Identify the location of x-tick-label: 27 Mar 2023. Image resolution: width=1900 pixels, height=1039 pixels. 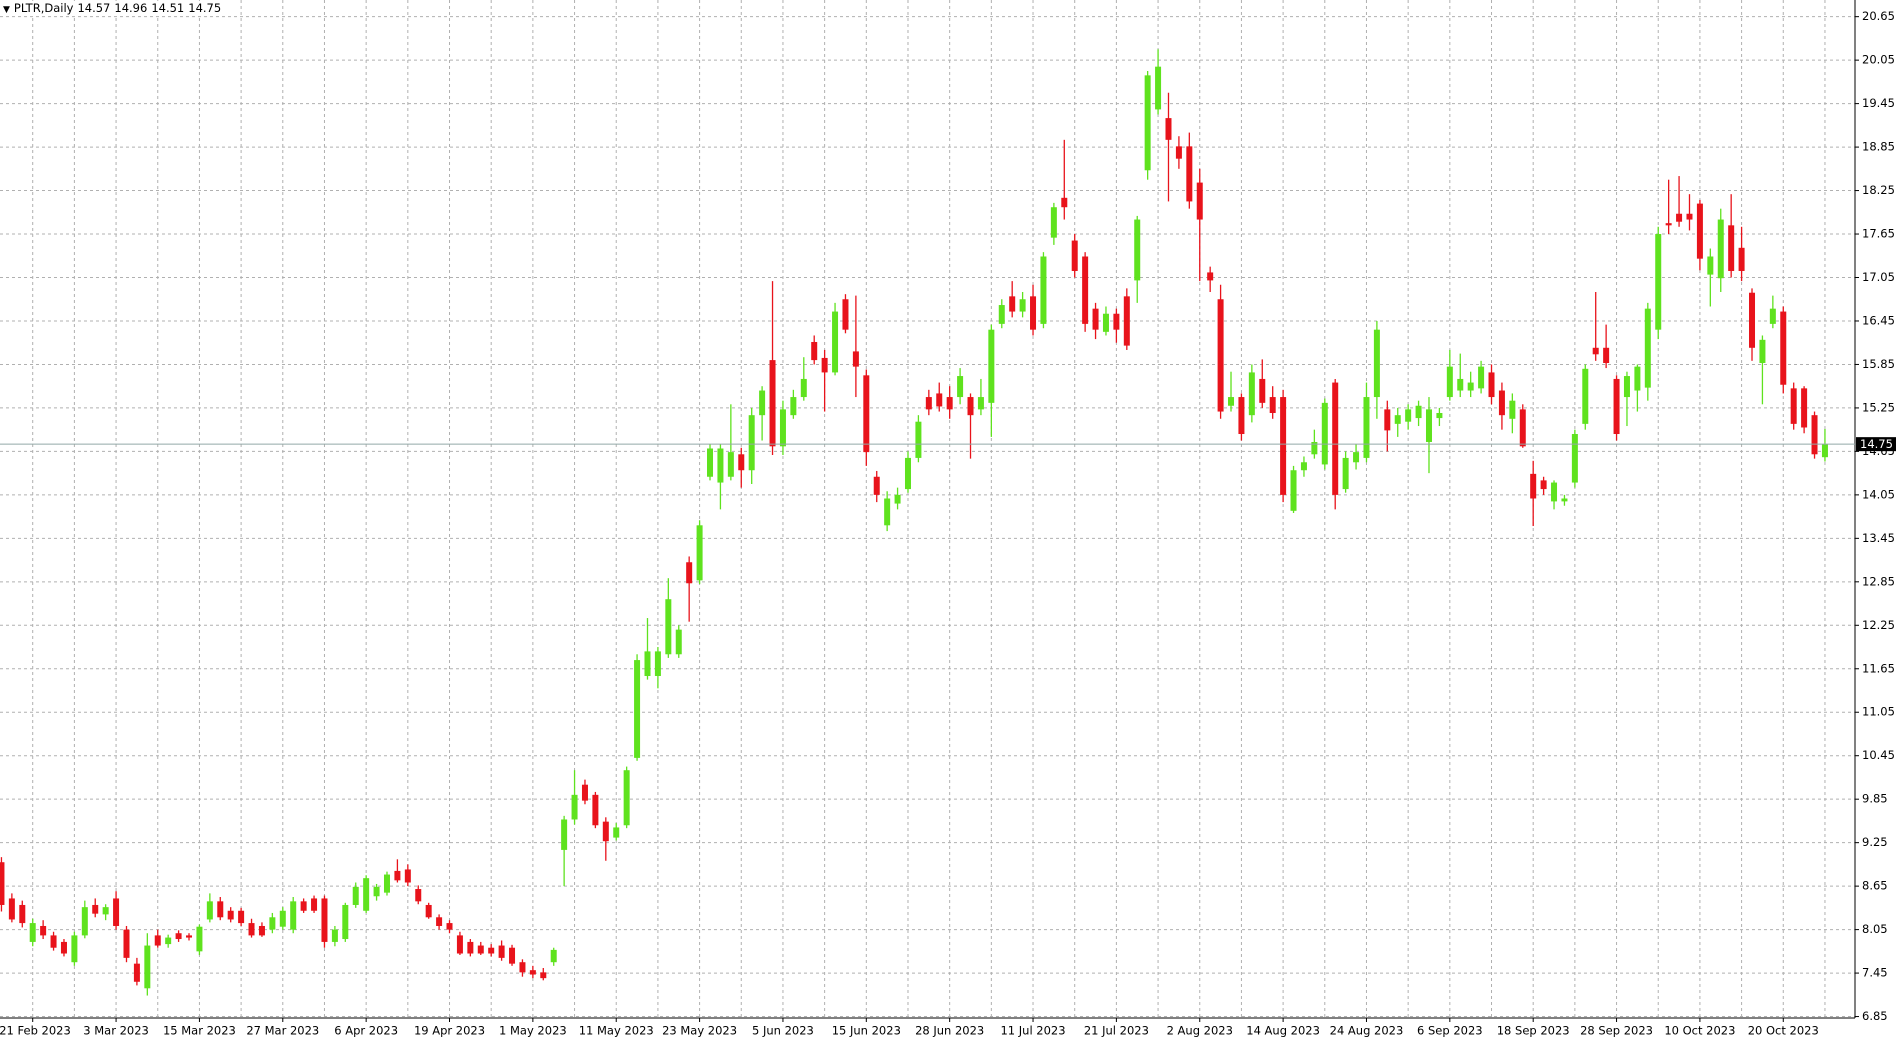
(282, 1031).